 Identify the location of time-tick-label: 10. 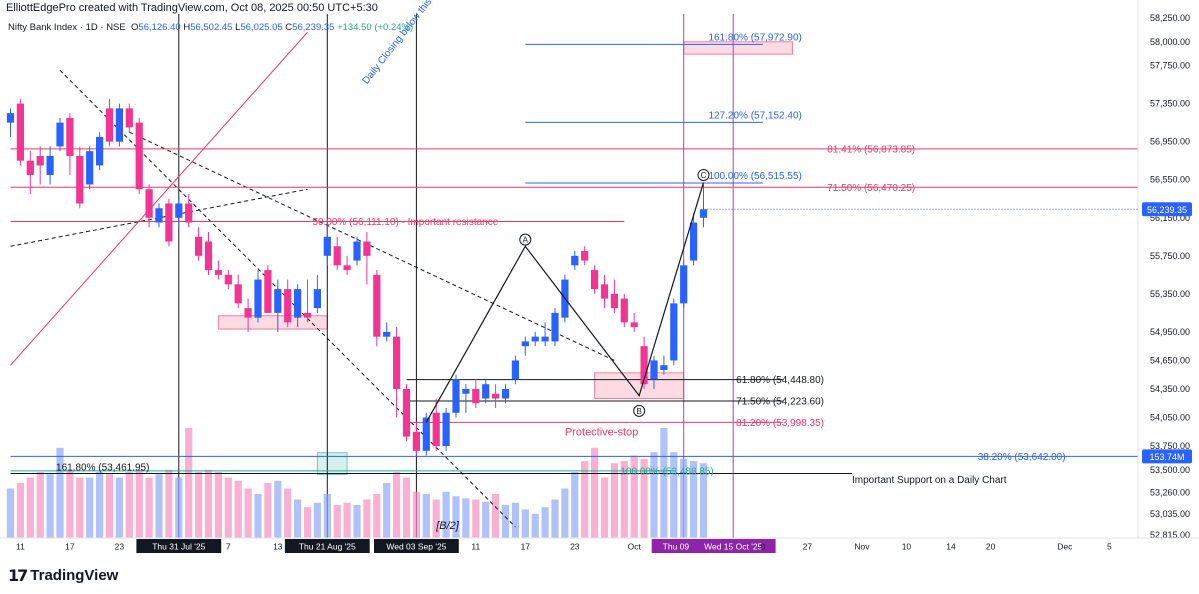
(907, 547).